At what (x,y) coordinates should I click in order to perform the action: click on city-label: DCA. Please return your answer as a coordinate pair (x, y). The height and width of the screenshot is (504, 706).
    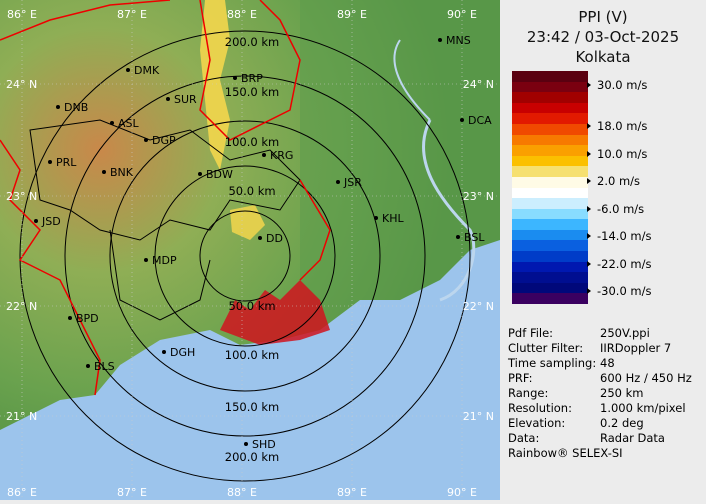
    Looking at the image, I should click on (480, 120).